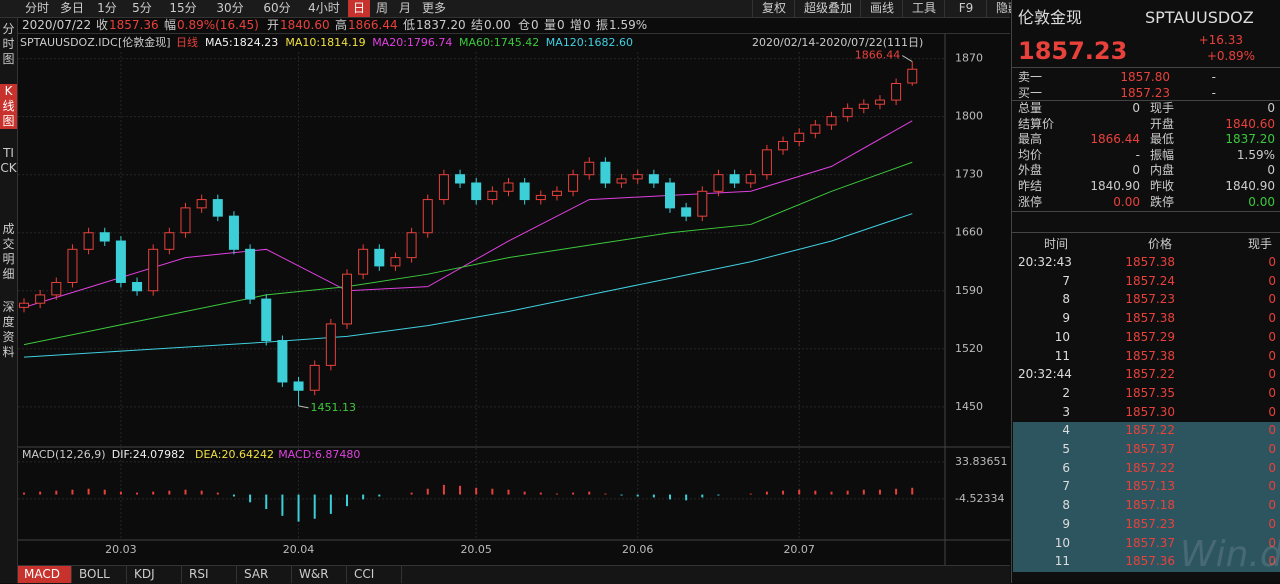 This screenshot has height=584, width=1280. I want to click on low-annotation: 1451.13, so click(334, 407).